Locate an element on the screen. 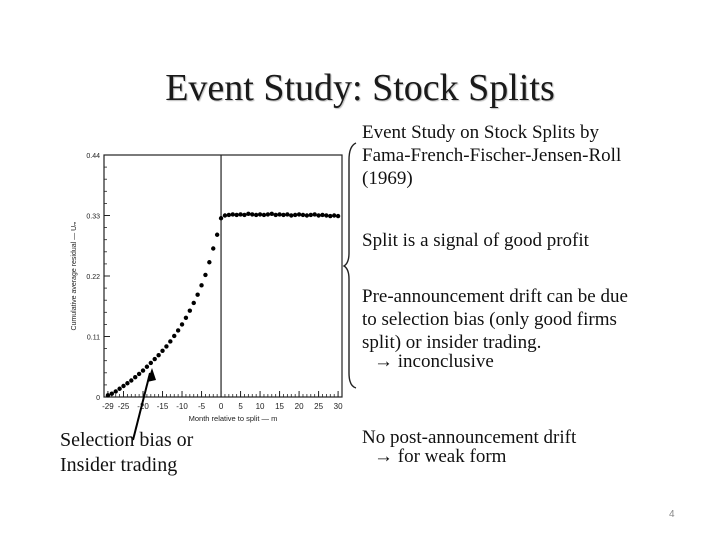 Image resolution: width=720 pixels, height=540 pixels. pre-note-line-2: to selection bias (only good firms is located at coordinates (489, 319).